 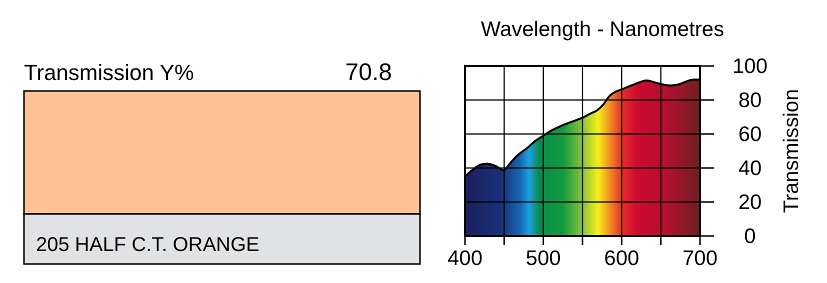 I want to click on chart-title: Wavelength - Nanometres, so click(x=602, y=29).